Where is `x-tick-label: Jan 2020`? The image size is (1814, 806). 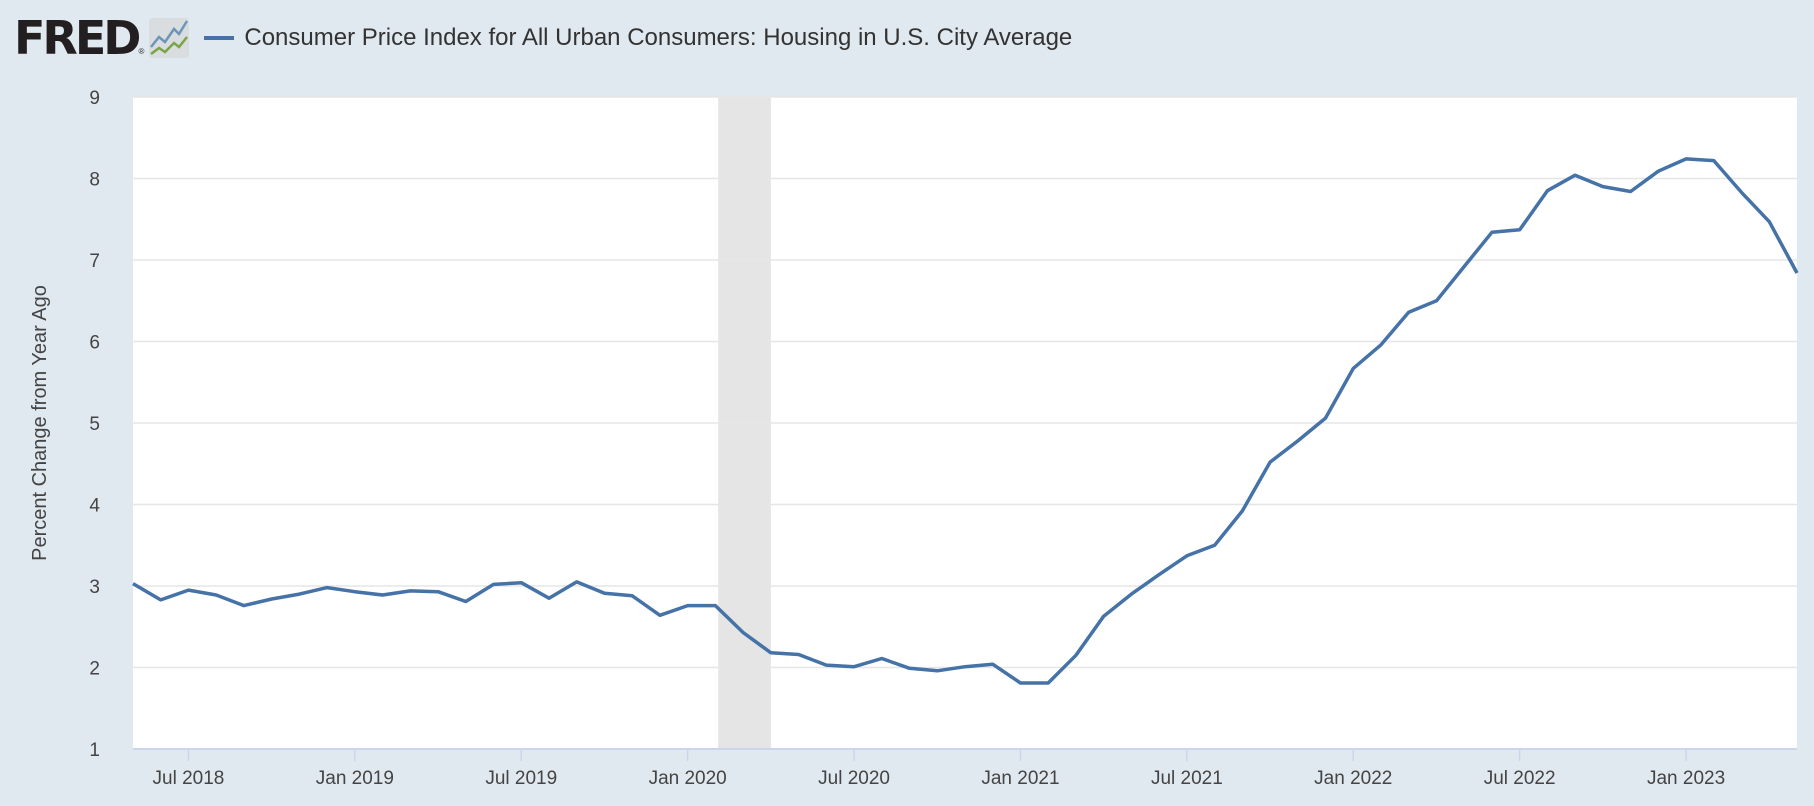
x-tick-label: Jan 2020 is located at coordinates (688, 778).